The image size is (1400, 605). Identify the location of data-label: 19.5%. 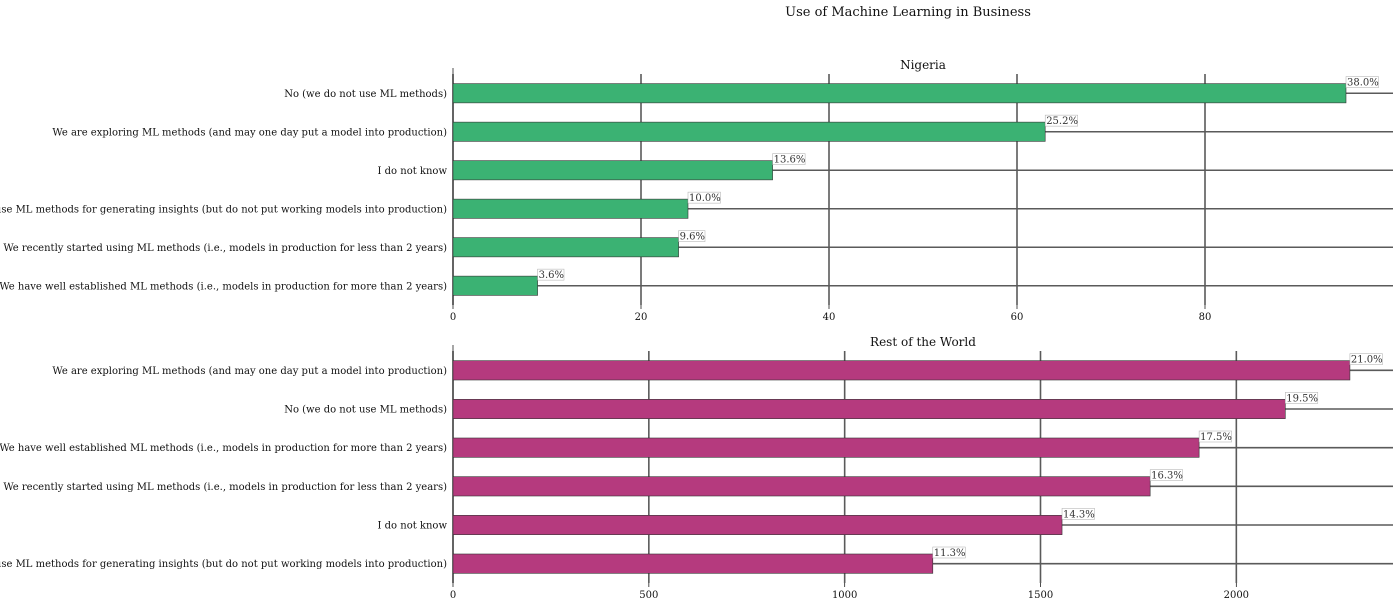
(1302, 398).